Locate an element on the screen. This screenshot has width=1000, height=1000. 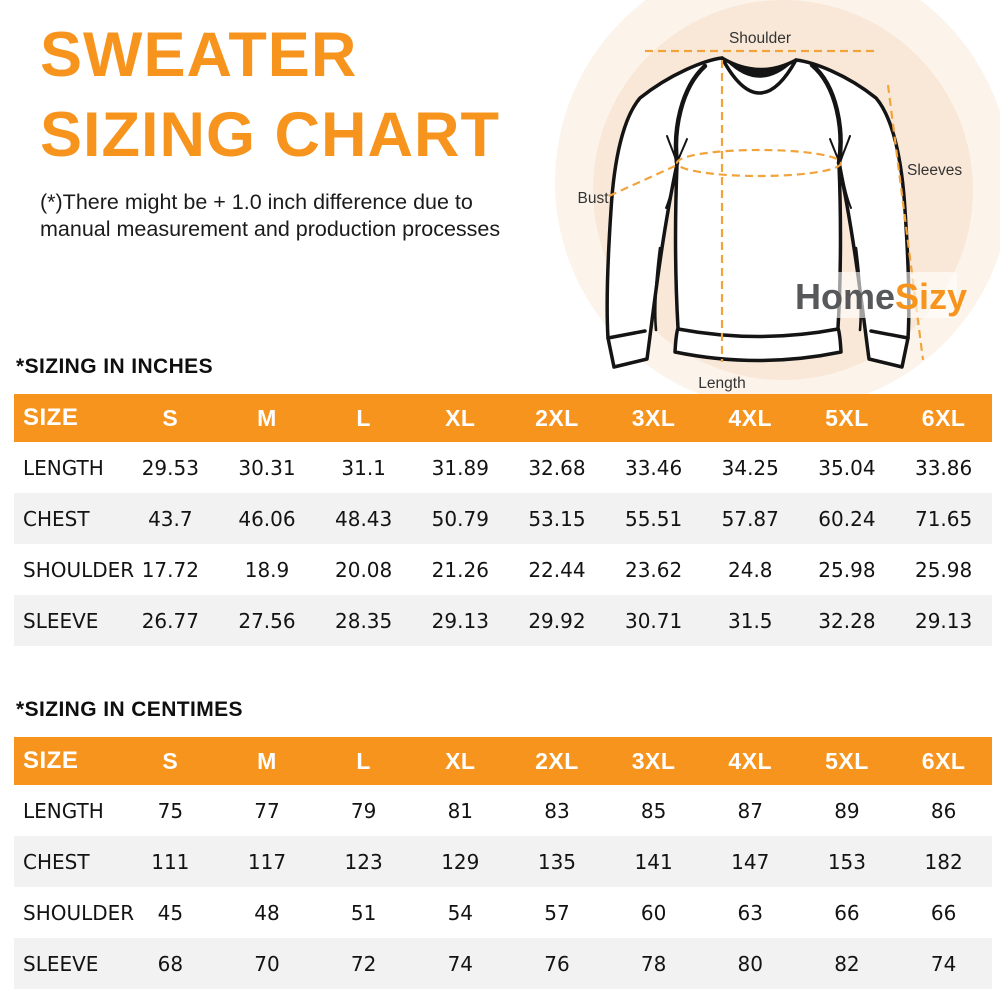
length-label: Length is located at coordinates (721, 383).